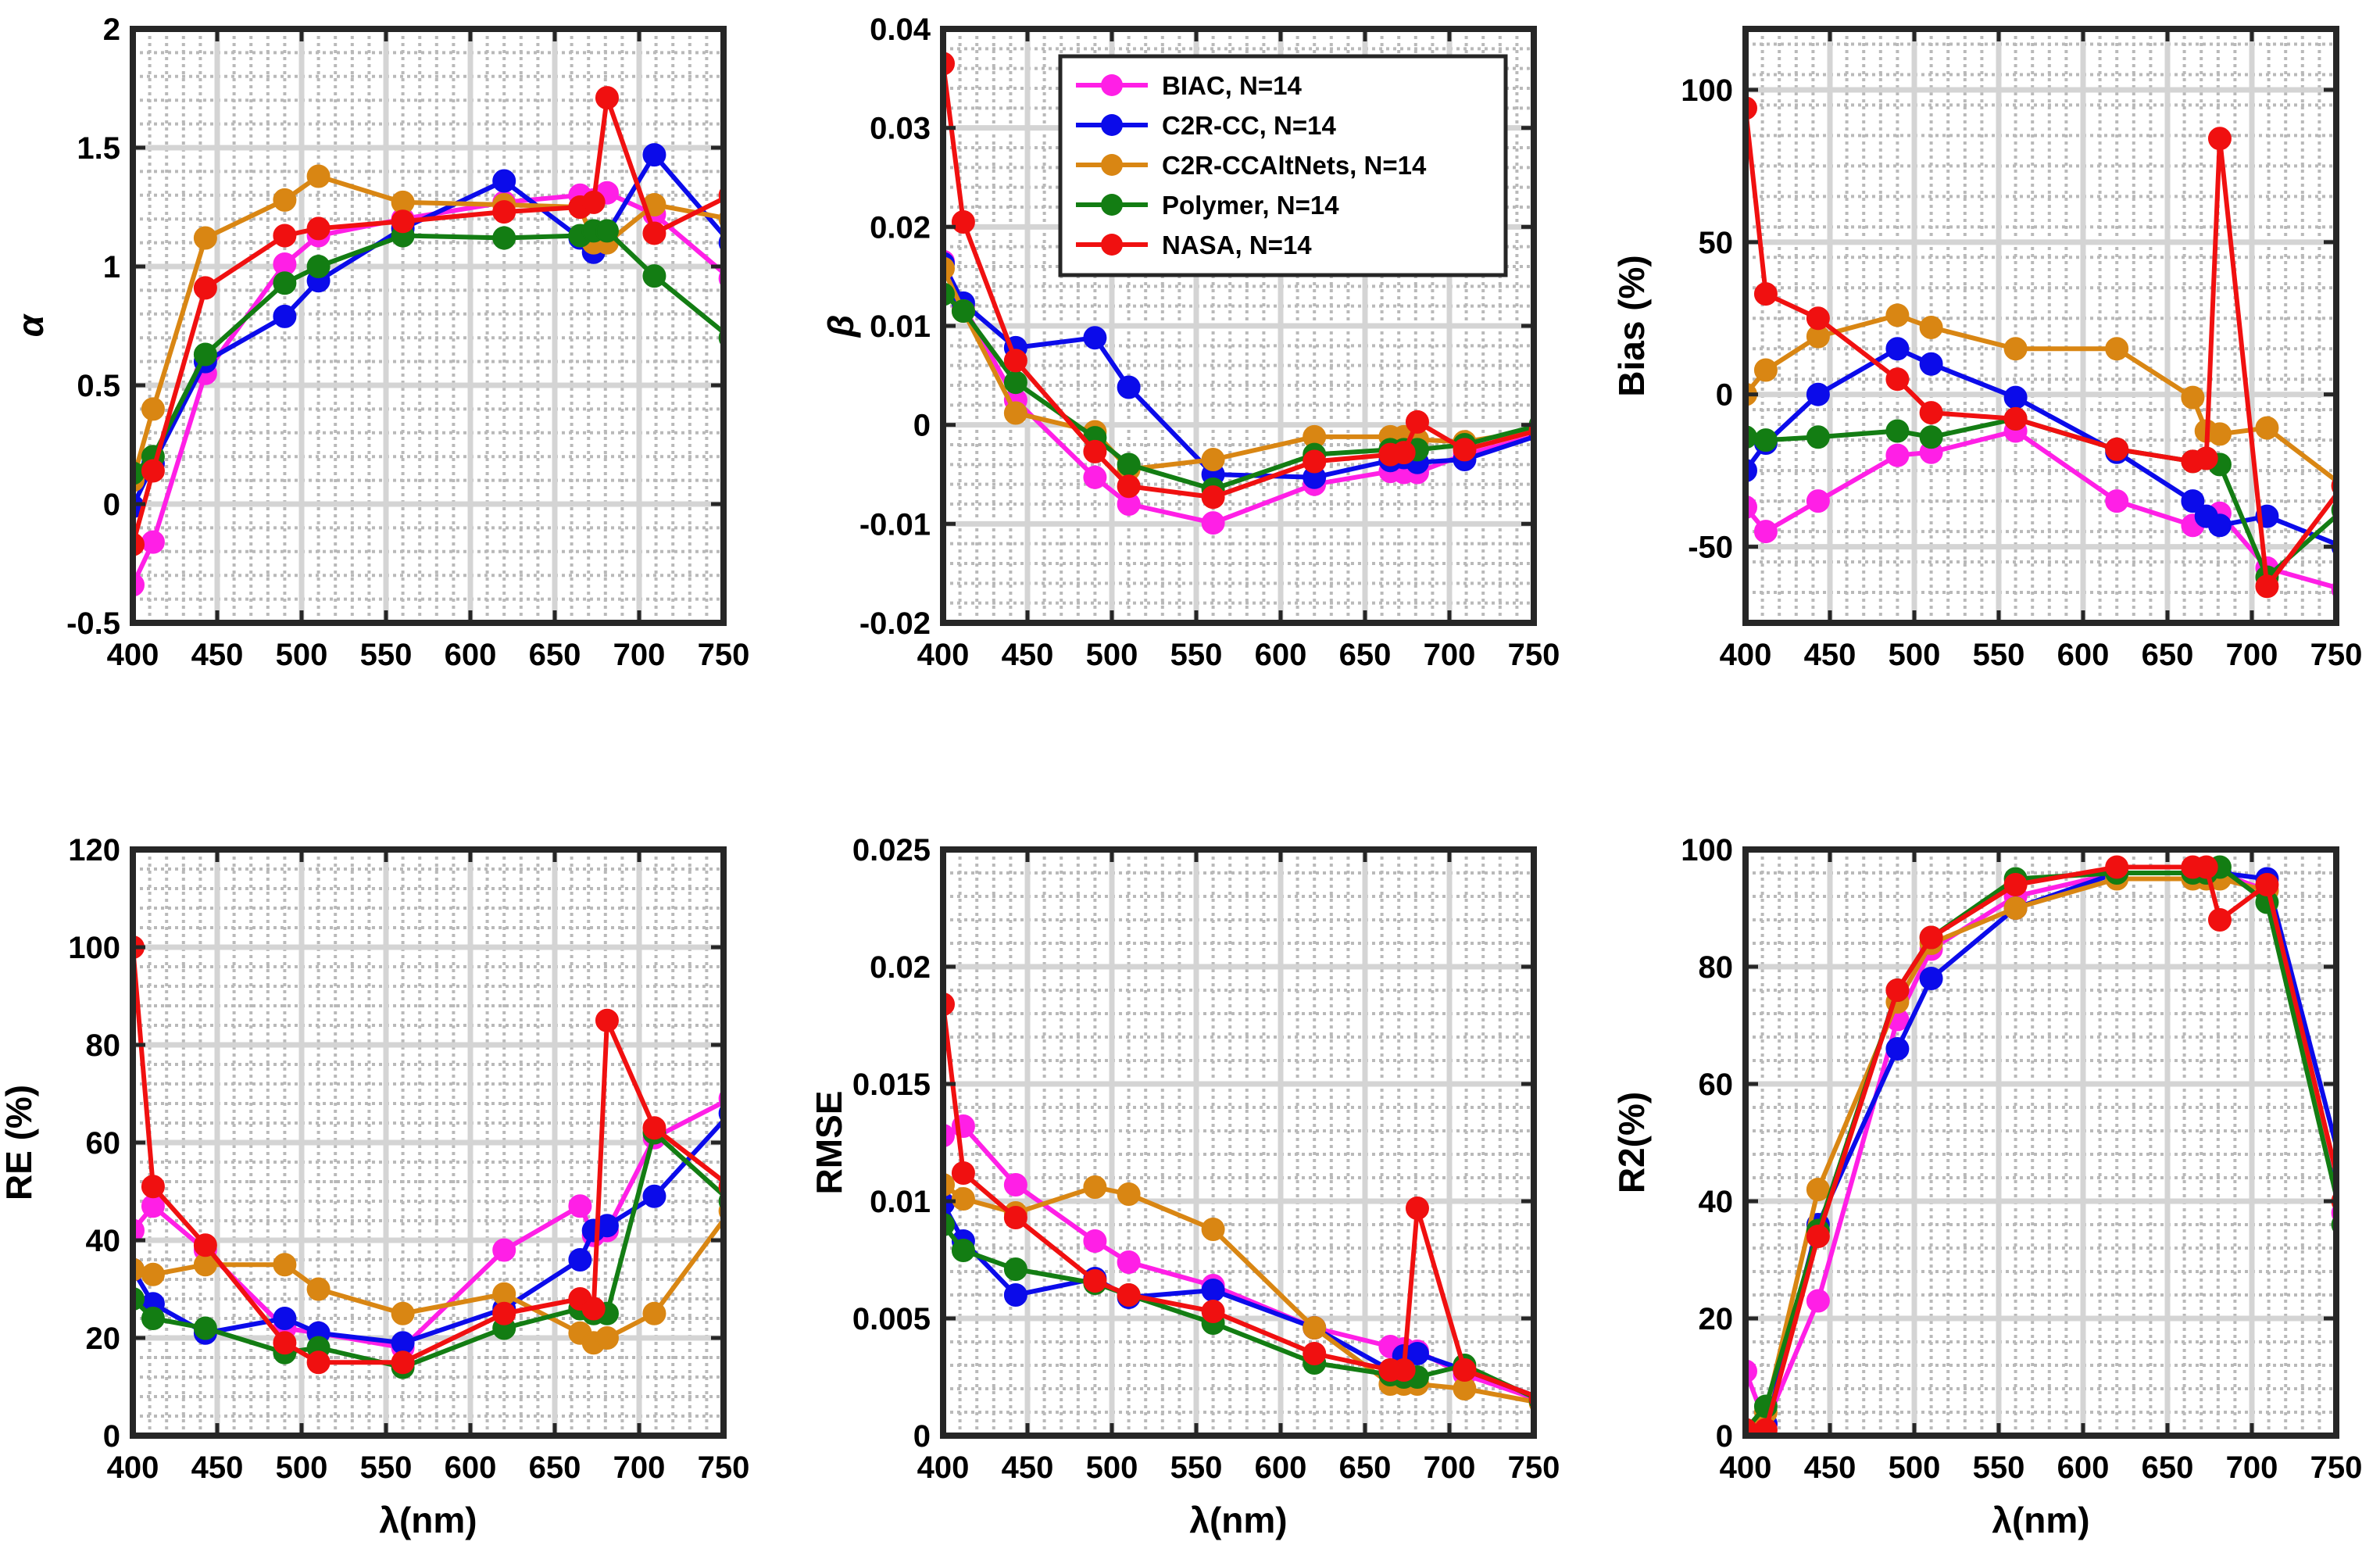 The image size is (2380, 1556). What do you see at coordinates (1249, 125) in the screenshot?
I see `legend-label: C2R-CC, N=14` at bounding box center [1249, 125].